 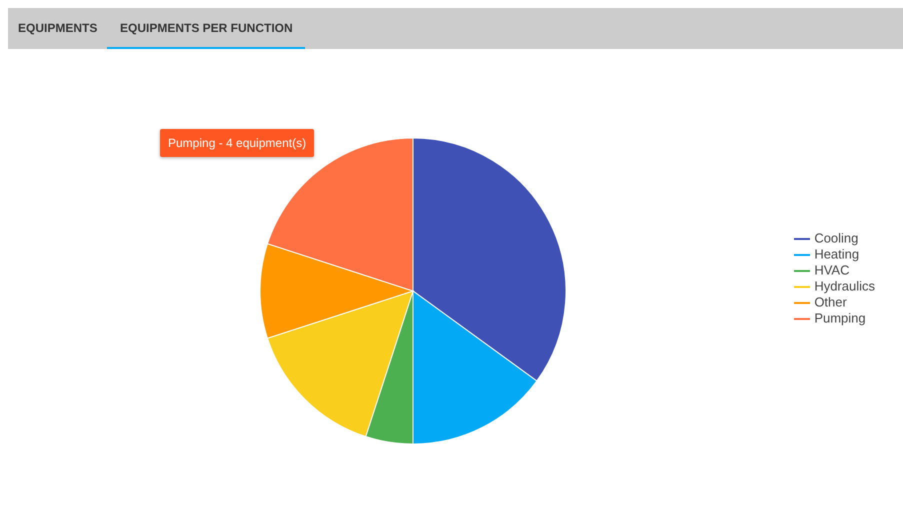 What do you see at coordinates (237, 143) in the screenshot?
I see `text: Pumping - 4 equipment(s)` at bounding box center [237, 143].